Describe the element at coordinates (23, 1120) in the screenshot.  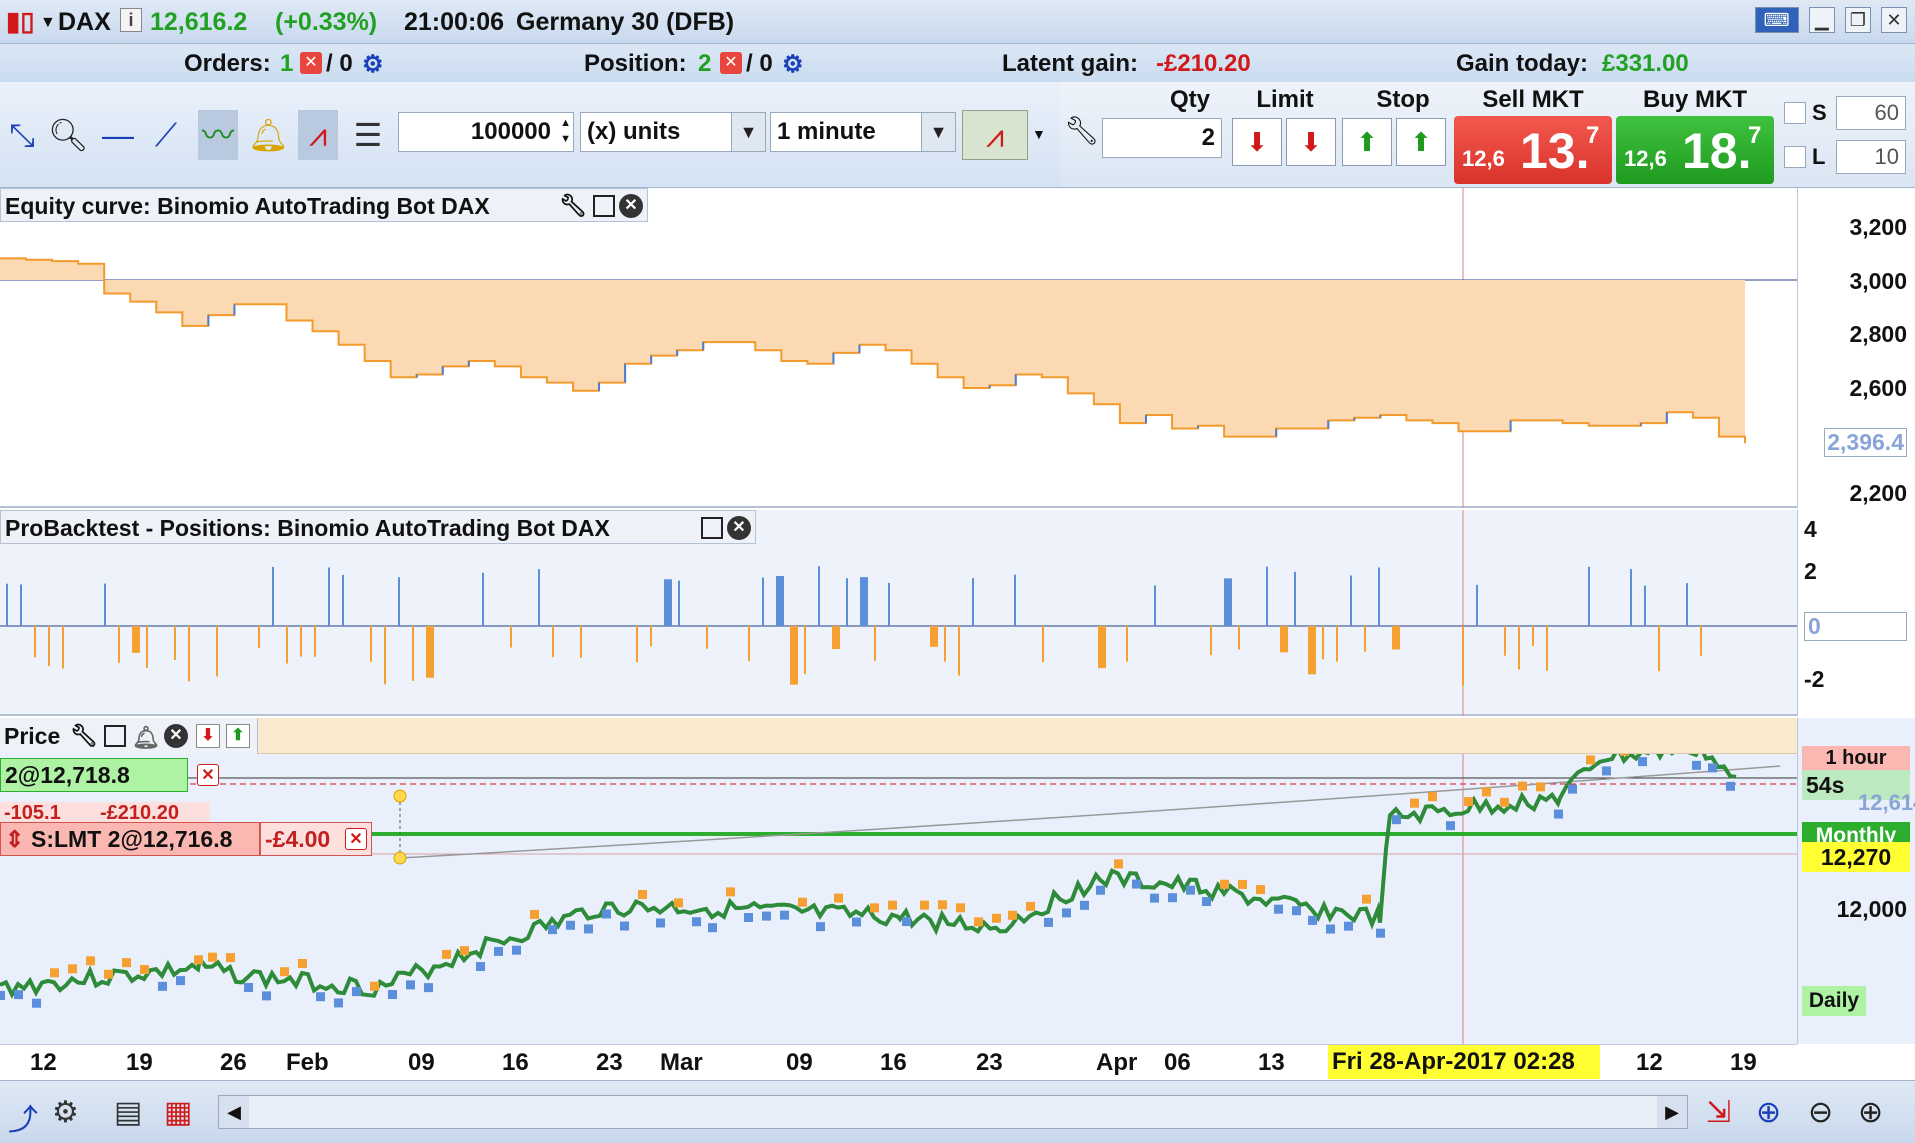
I see `add-chart-icon: ⤴` at that location.